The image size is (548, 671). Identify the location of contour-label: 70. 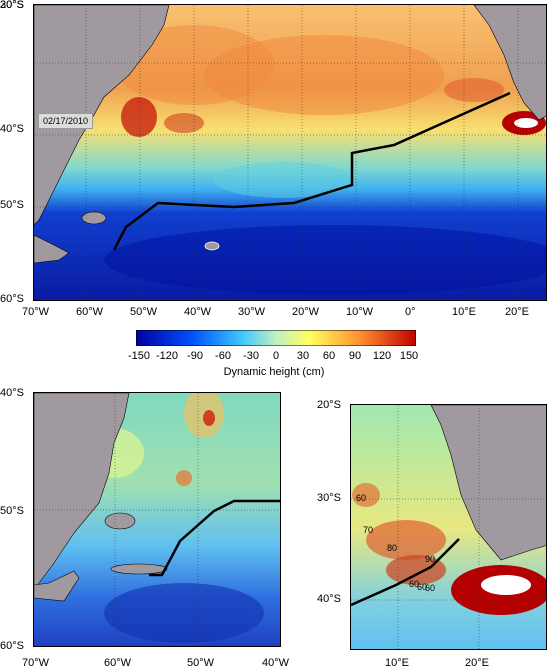
(368, 530).